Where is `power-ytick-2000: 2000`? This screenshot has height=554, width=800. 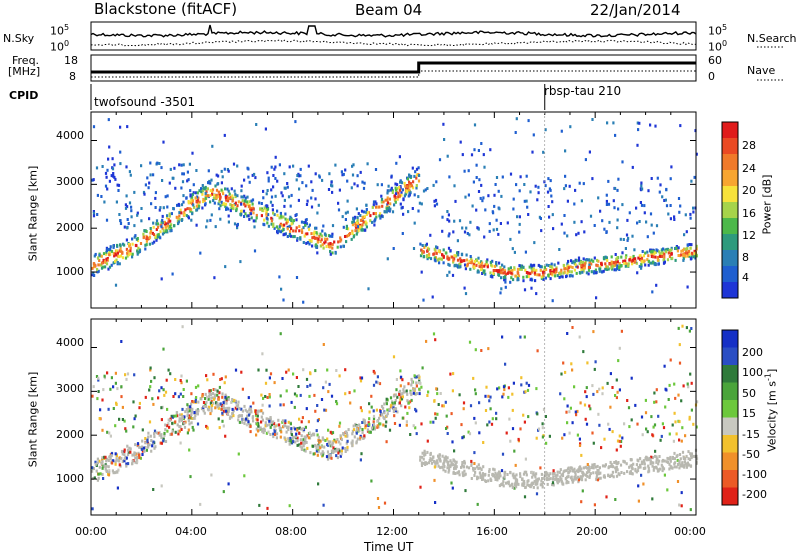 power-ytick-2000: 2000 is located at coordinates (70, 227).